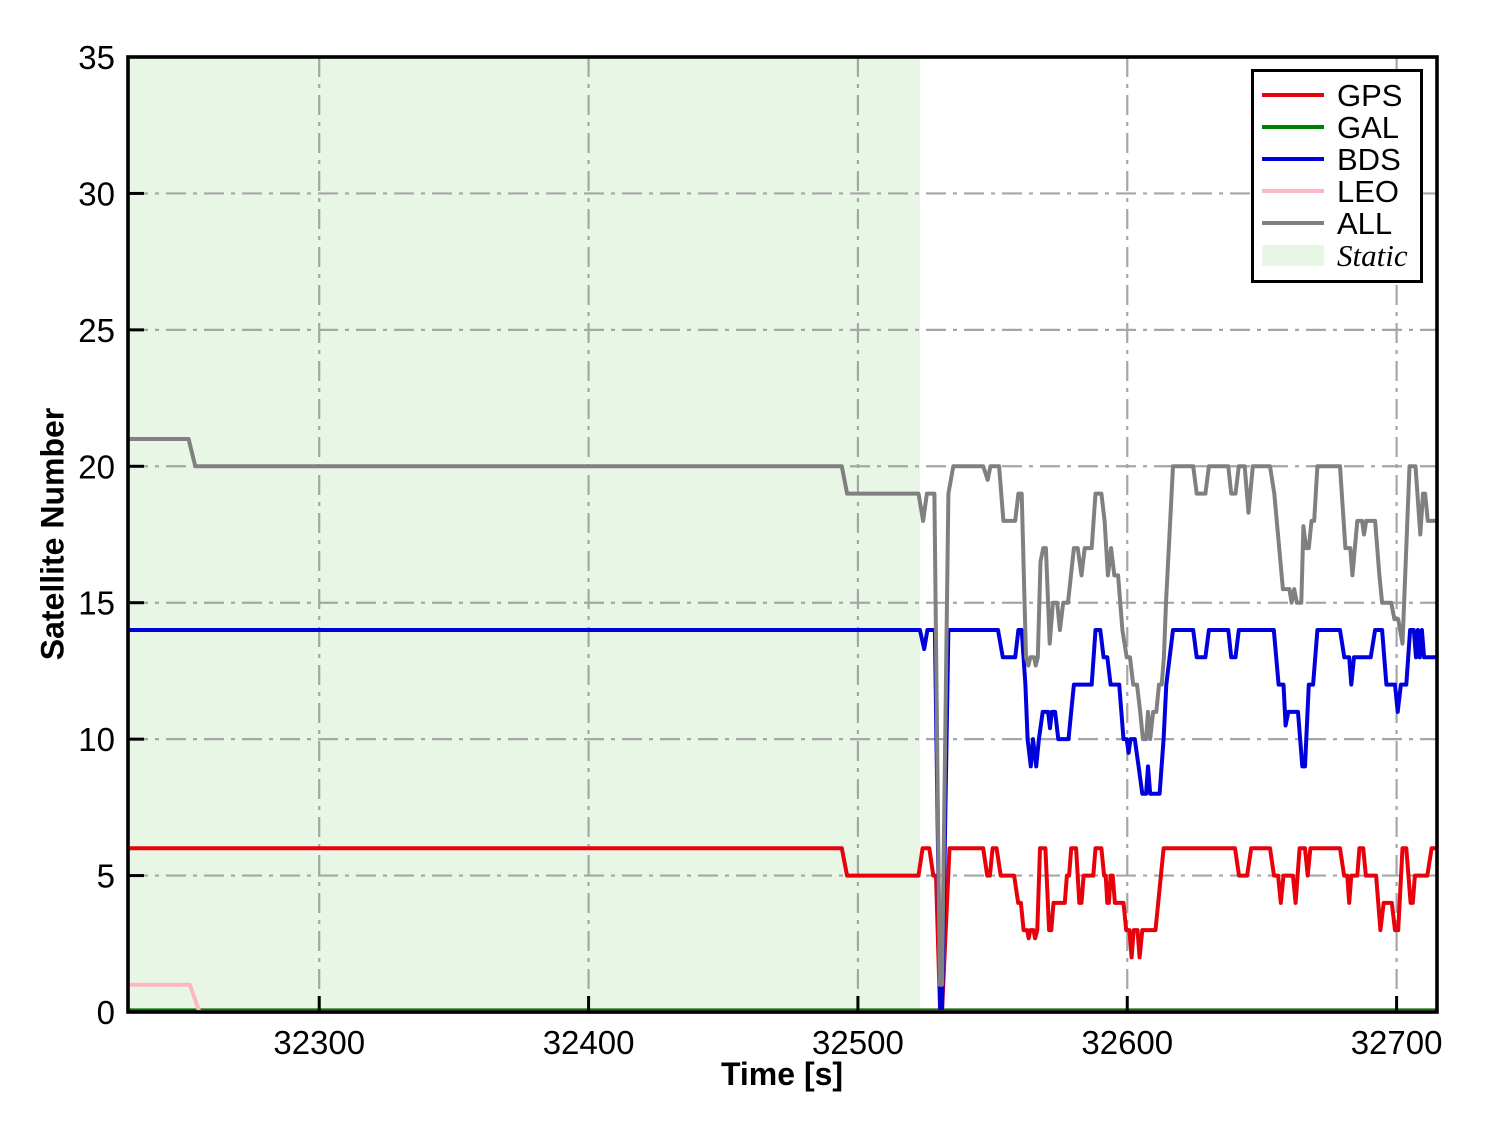  What do you see at coordinates (589, 1042) in the screenshot?
I see `x-tick-label: 32400` at bounding box center [589, 1042].